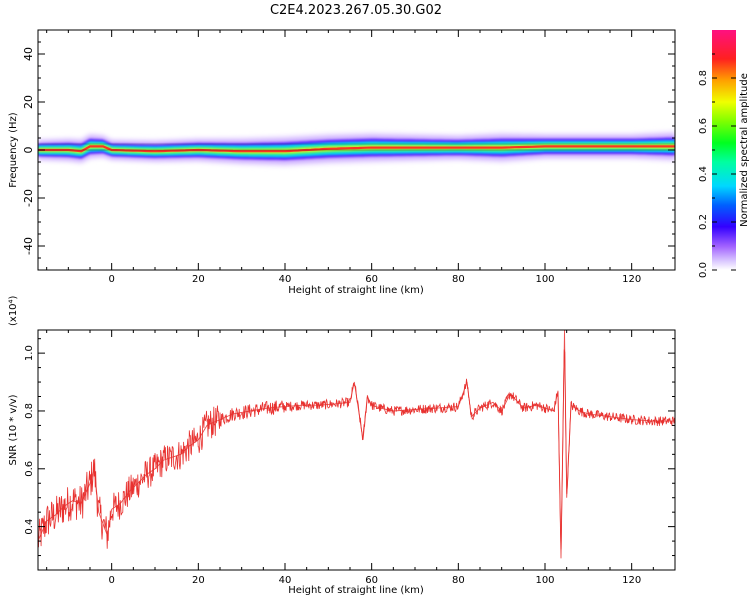 The image size is (750, 600). I want to click on colorbar-gradient, so click(724, 150).